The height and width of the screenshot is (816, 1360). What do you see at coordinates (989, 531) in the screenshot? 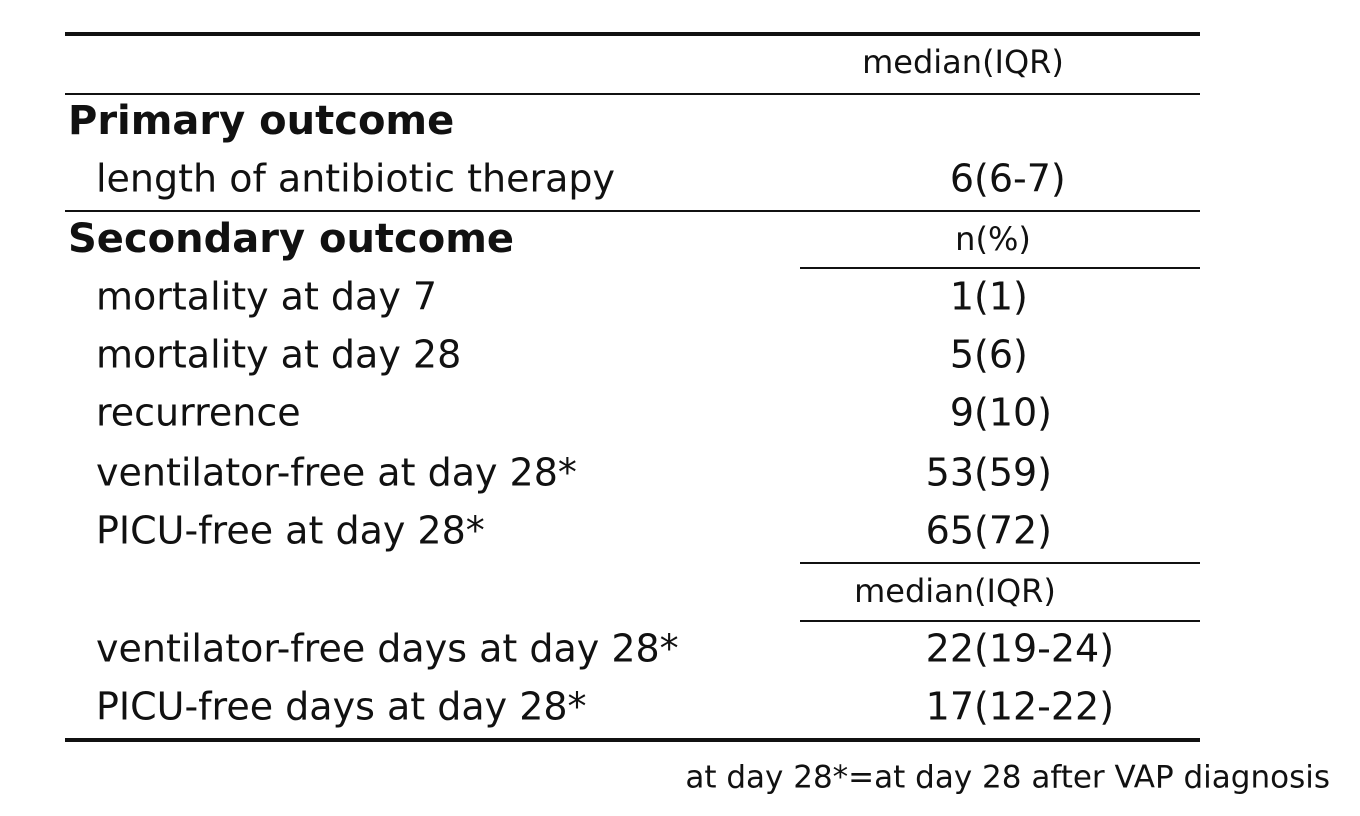
I see `row-value: 65(72)` at bounding box center [989, 531].